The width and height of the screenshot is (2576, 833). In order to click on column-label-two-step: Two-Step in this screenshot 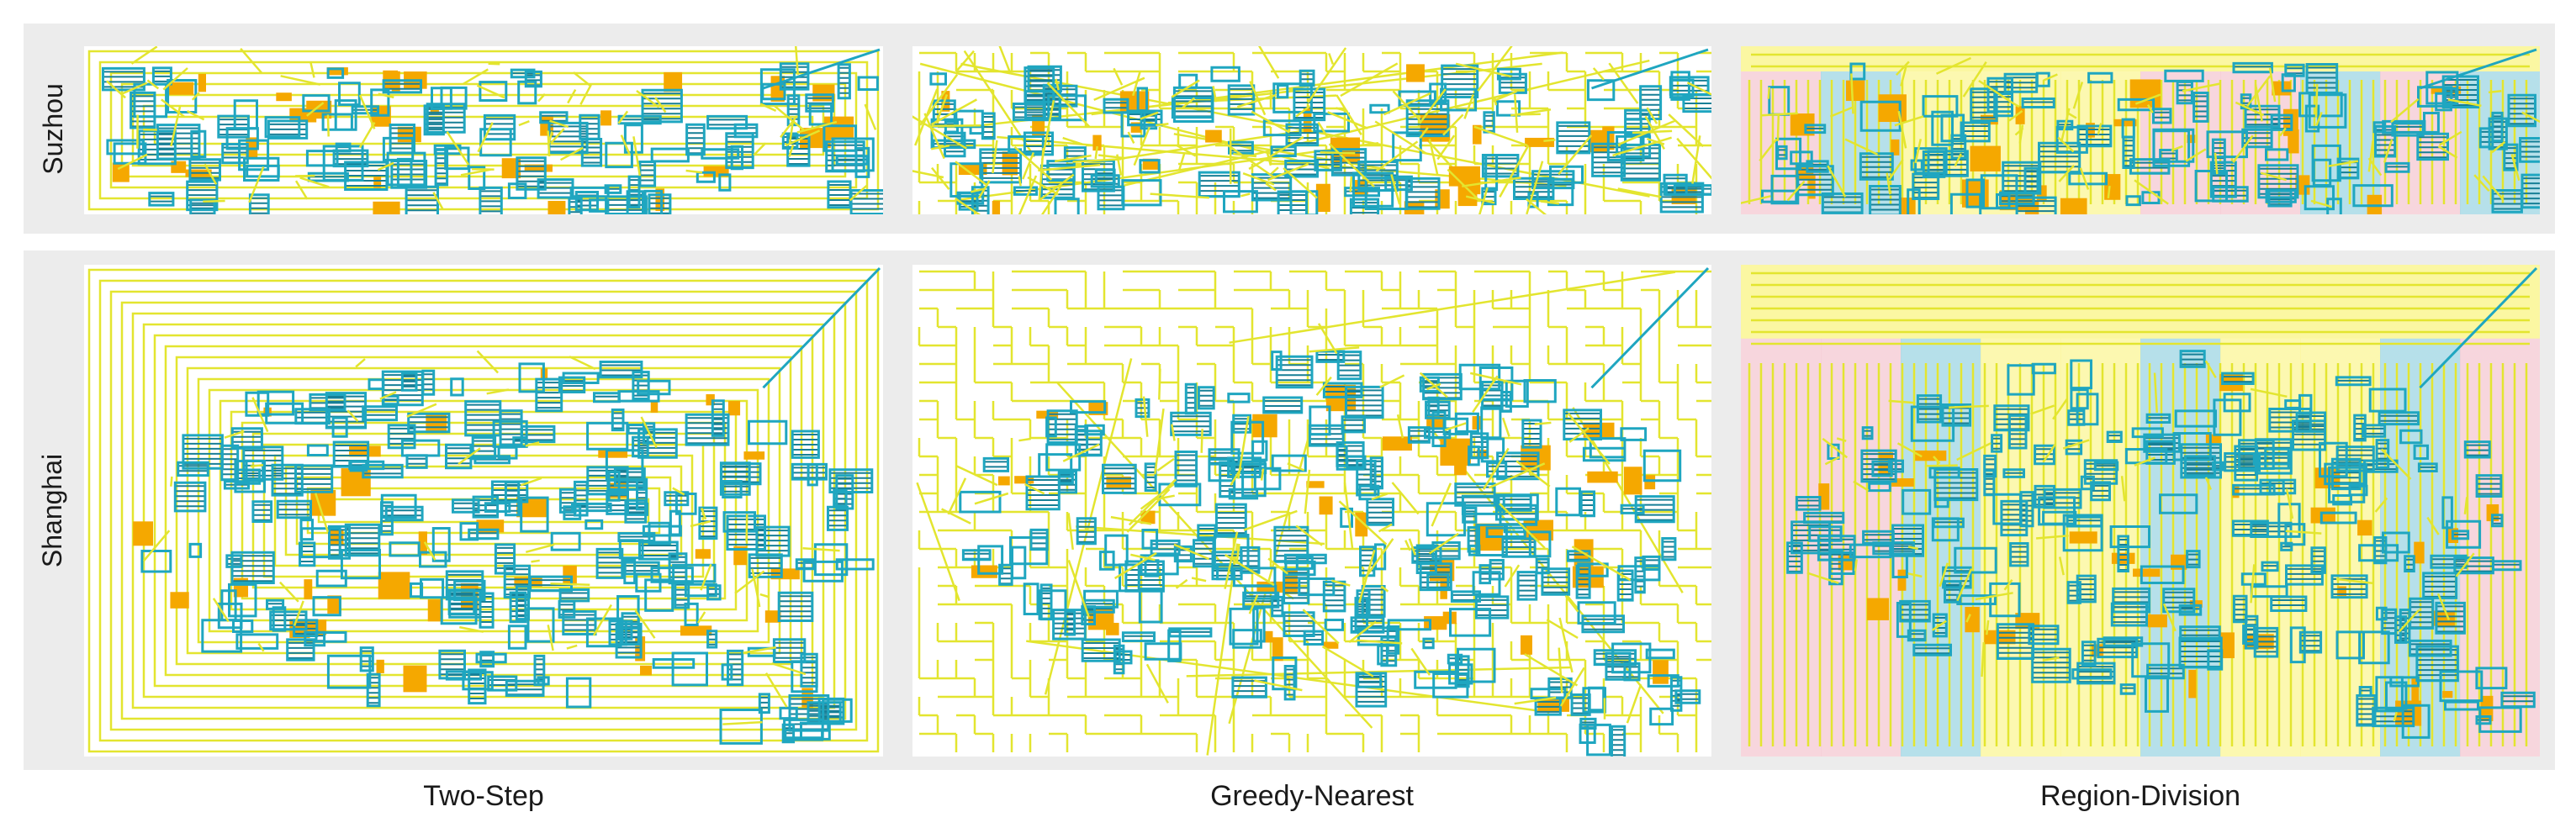, I will do `click(483, 796)`.